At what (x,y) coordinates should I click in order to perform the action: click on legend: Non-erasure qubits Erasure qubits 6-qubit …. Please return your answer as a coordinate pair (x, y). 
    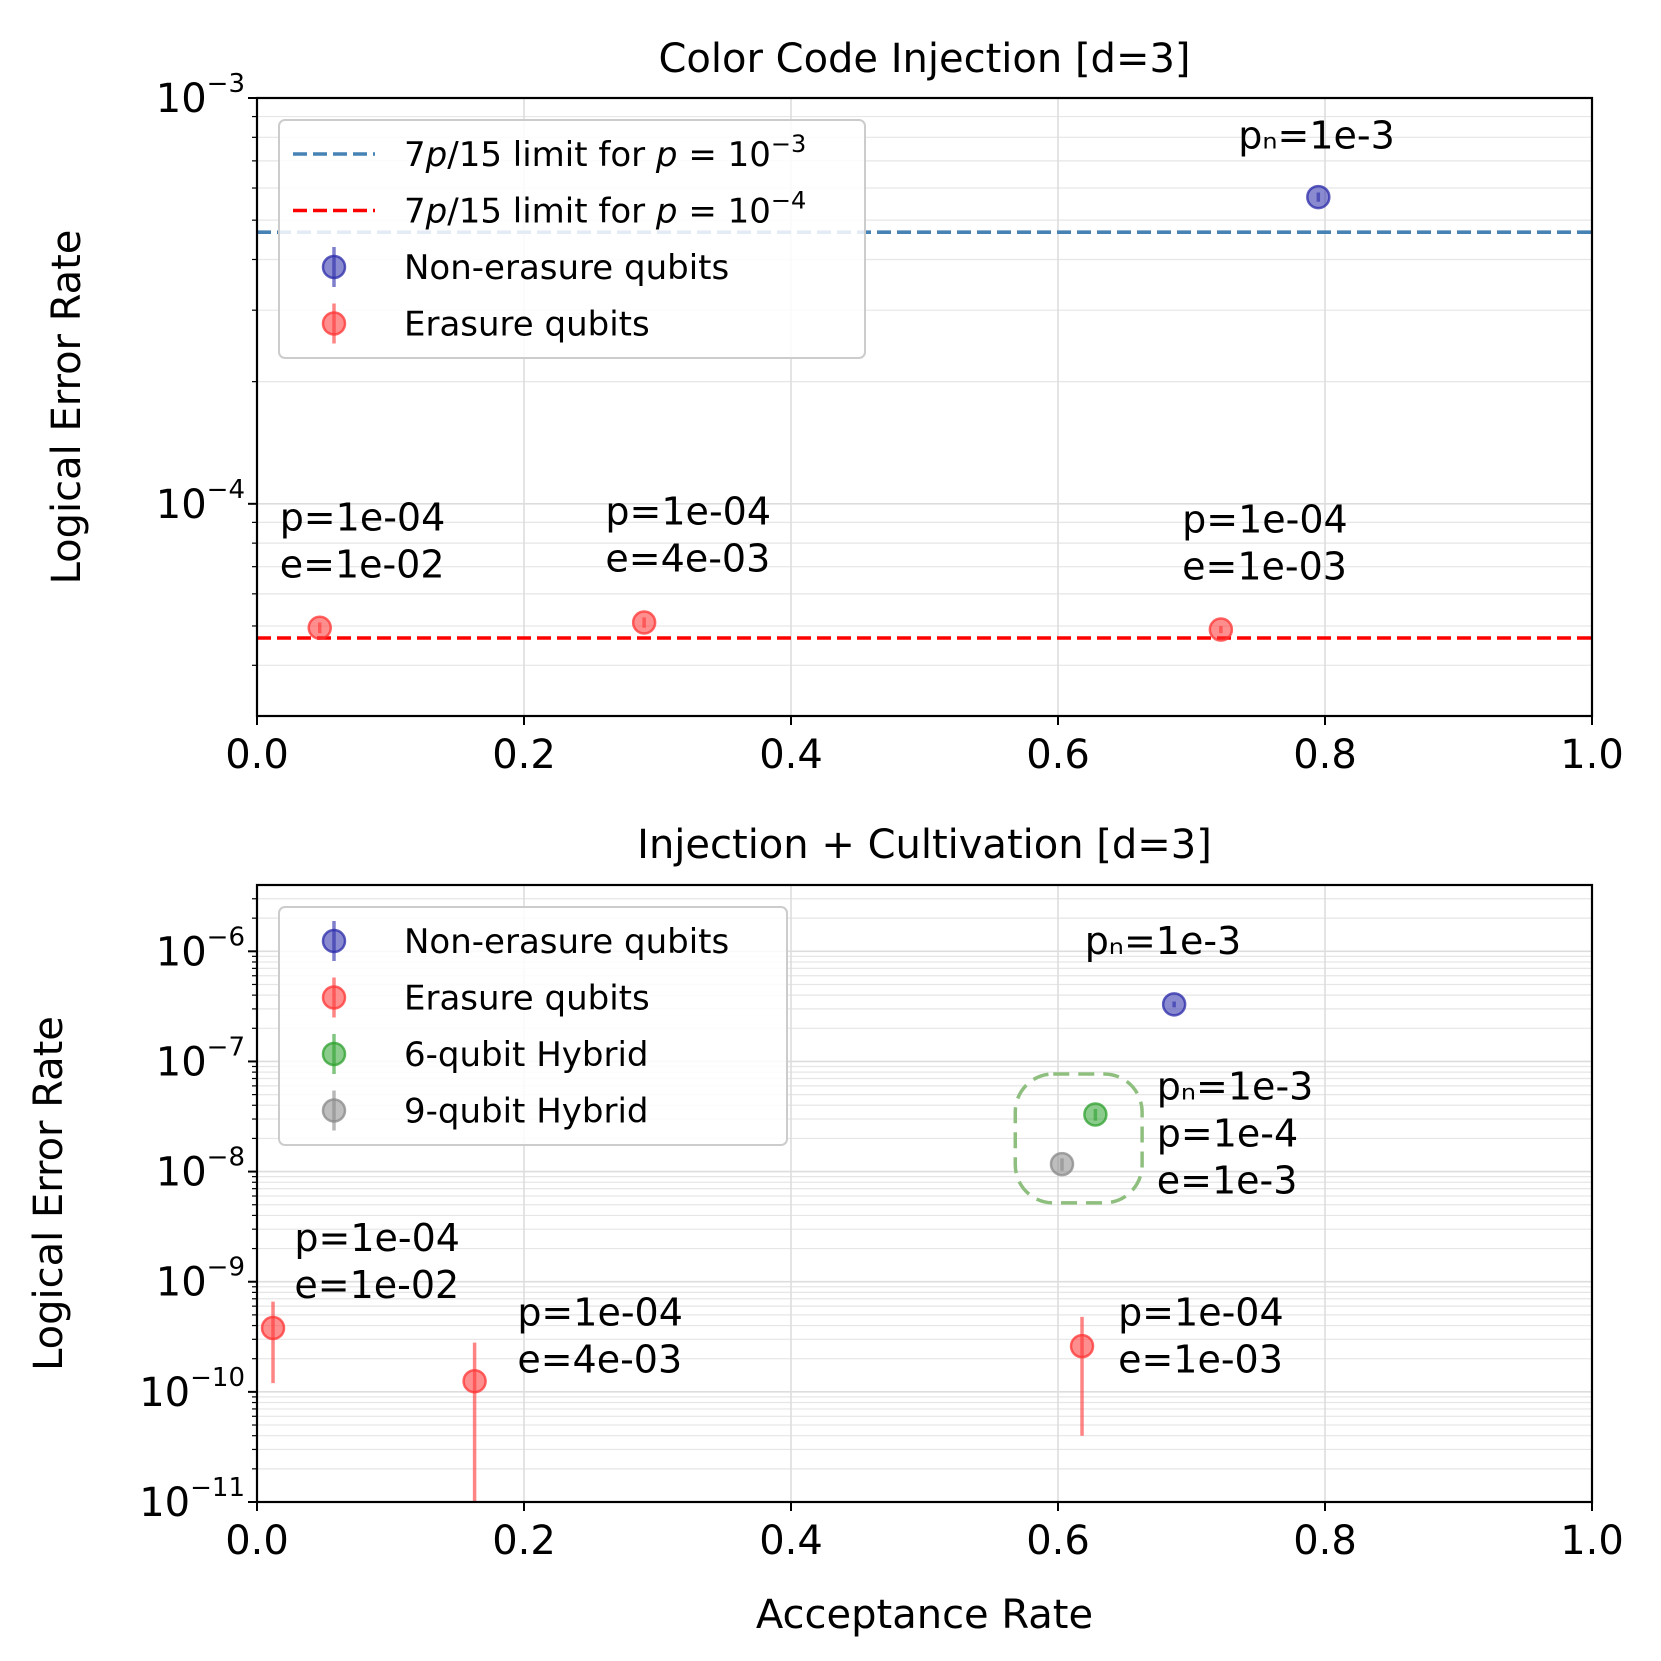
    Looking at the image, I should click on (533, 1026).